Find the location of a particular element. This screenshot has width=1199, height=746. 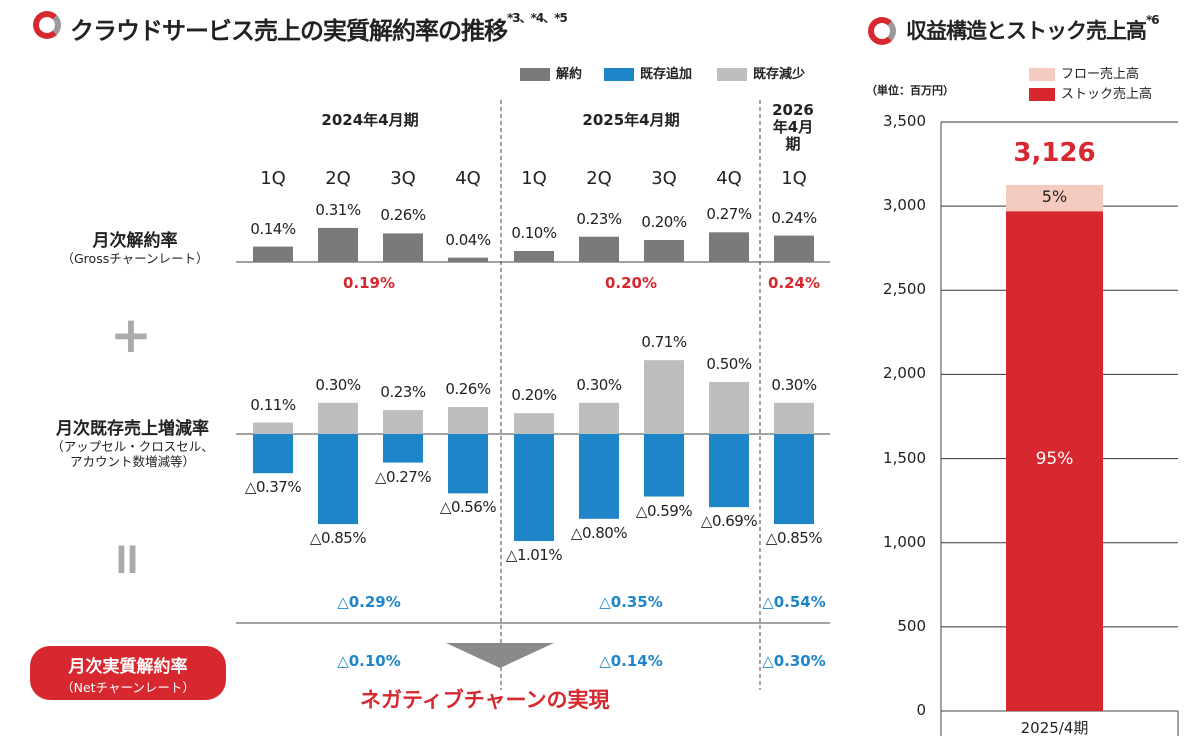

right-title-sup: *6 is located at coordinates (1153, 20).